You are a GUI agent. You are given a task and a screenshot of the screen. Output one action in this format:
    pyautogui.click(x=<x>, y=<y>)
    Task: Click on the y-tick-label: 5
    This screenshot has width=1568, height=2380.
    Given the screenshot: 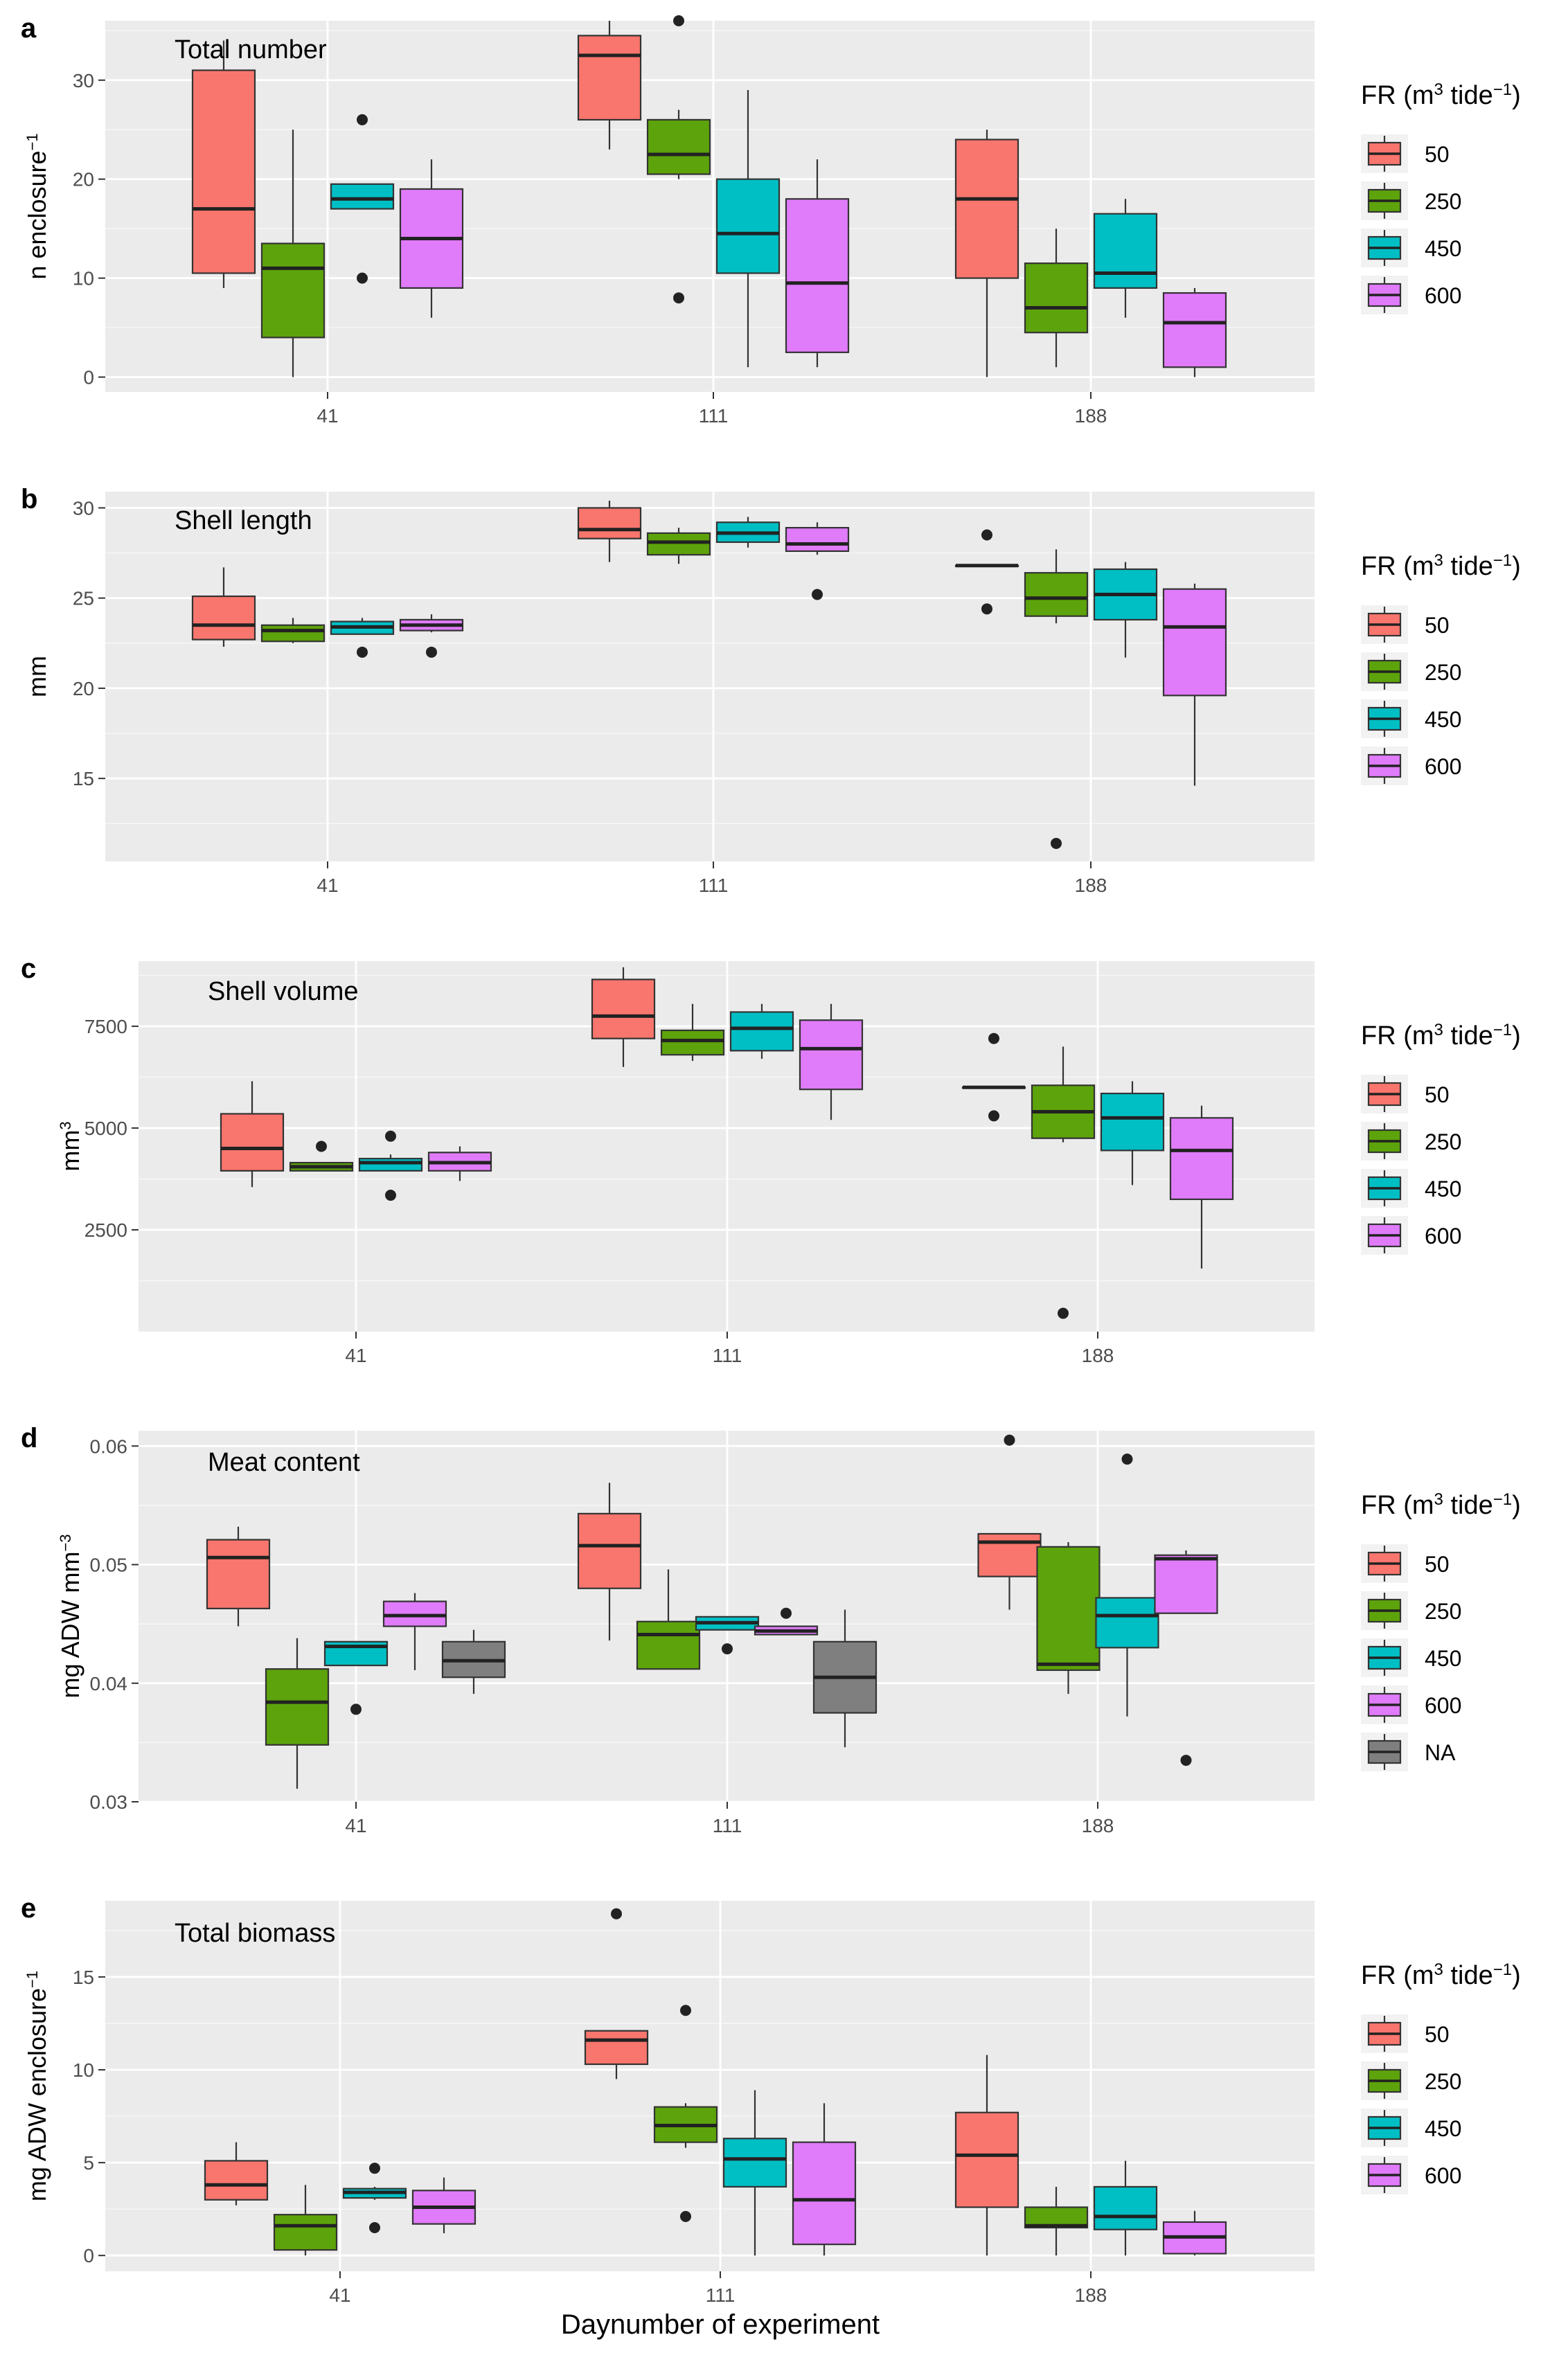 What is the action you would take?
    pyautogui.click(x=89, y=2163)
    